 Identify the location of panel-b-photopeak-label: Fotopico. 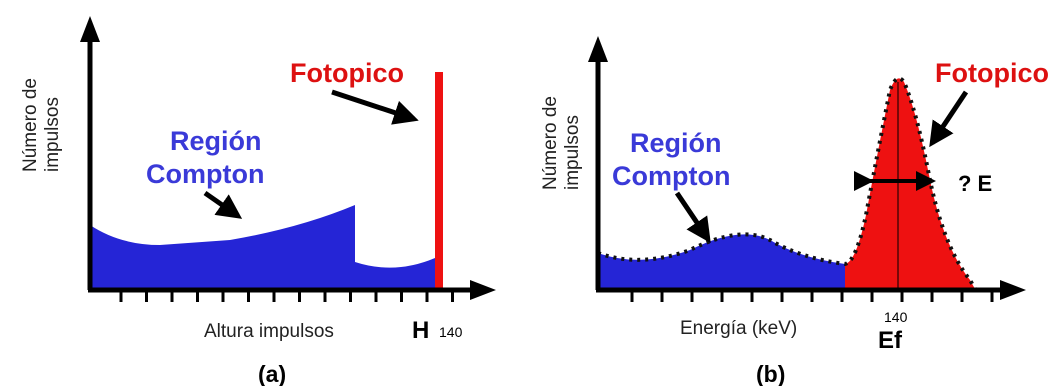
(992, 73).